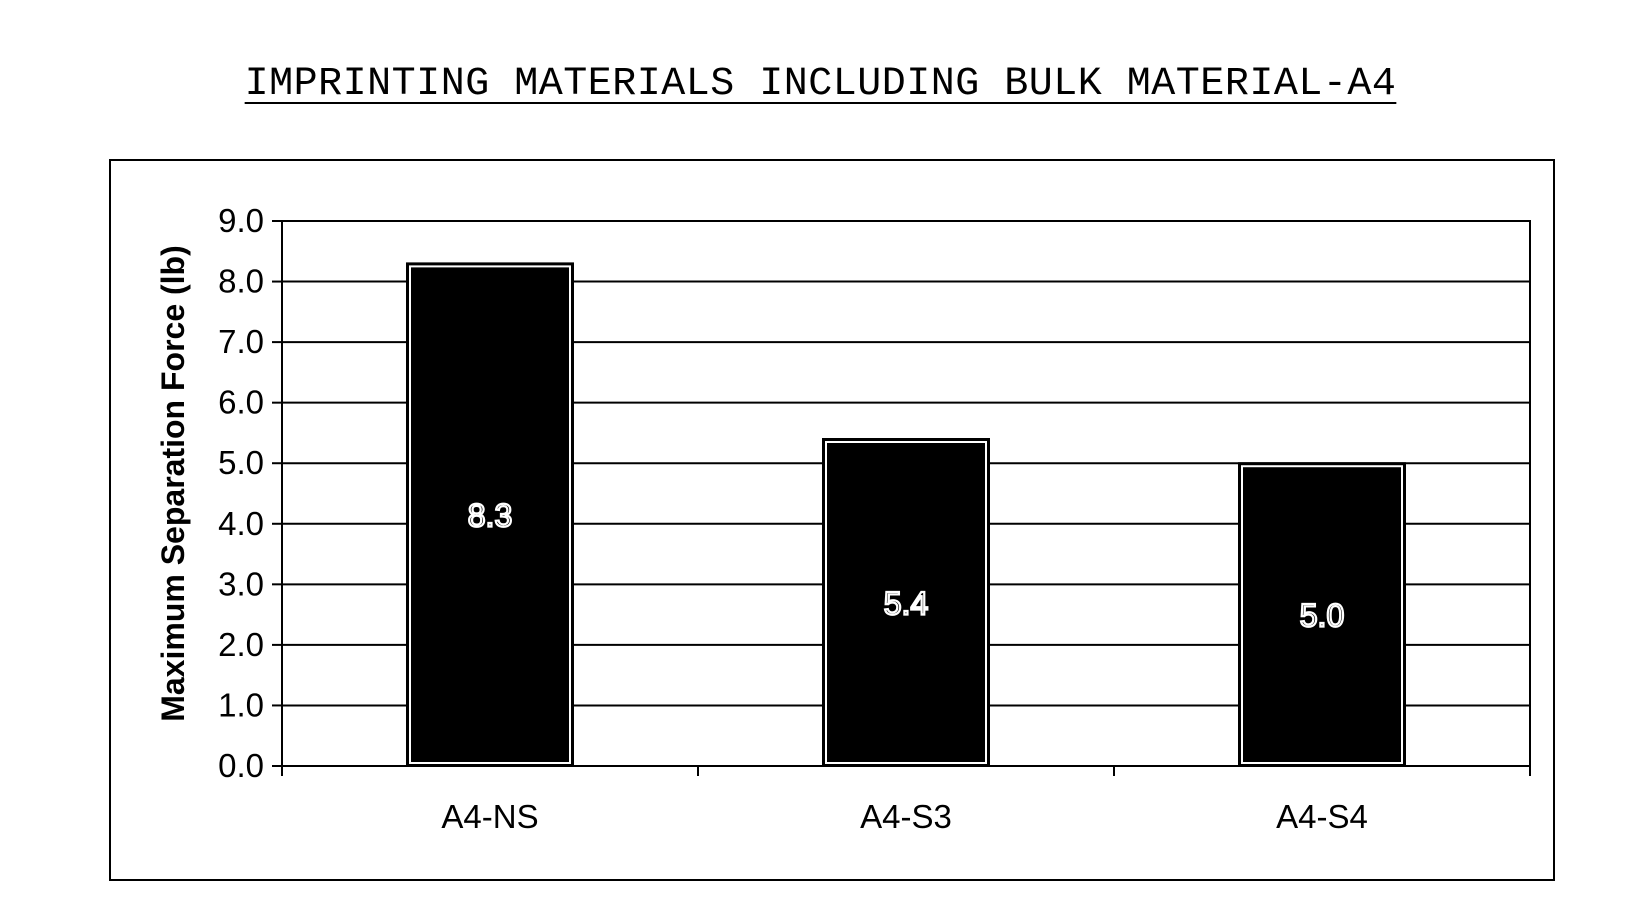 The image size is (1641, 920). I want to click on y-tick-label: 0.0, so click(241, 765).